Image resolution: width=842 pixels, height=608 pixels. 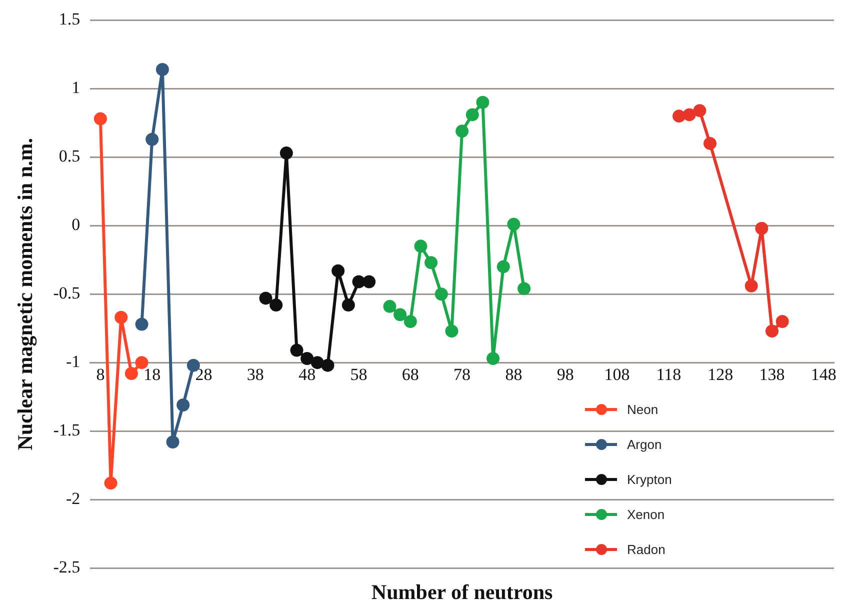 What do you see at coordinates (617, 374) in the screenshot?
I see `x-tick-label: 108` at bounding box center [617, 374].